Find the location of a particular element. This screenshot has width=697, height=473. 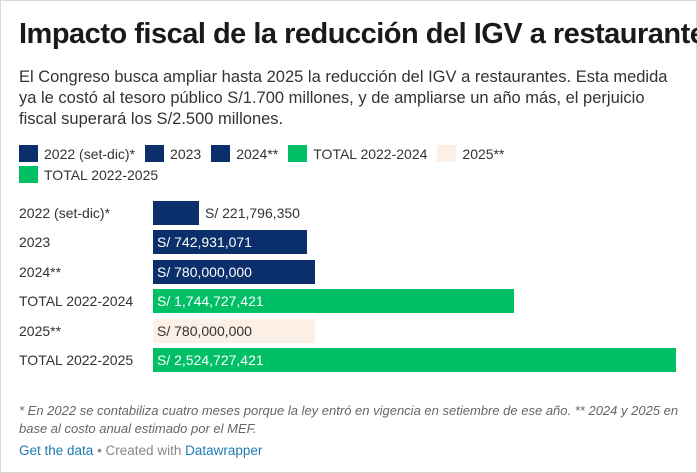

legend-item: TOTAL 2022-2025 is located at coordinates (88, 175).